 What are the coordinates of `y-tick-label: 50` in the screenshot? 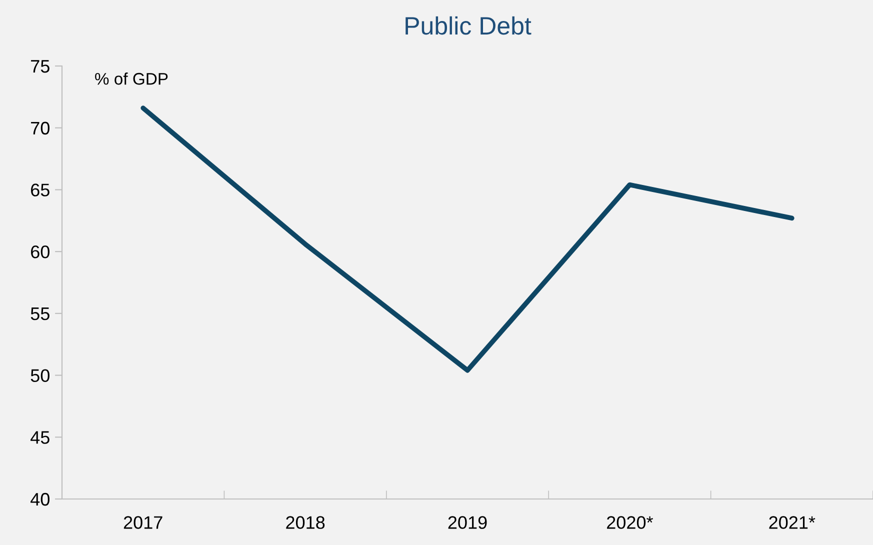 It's located at (40, 375).